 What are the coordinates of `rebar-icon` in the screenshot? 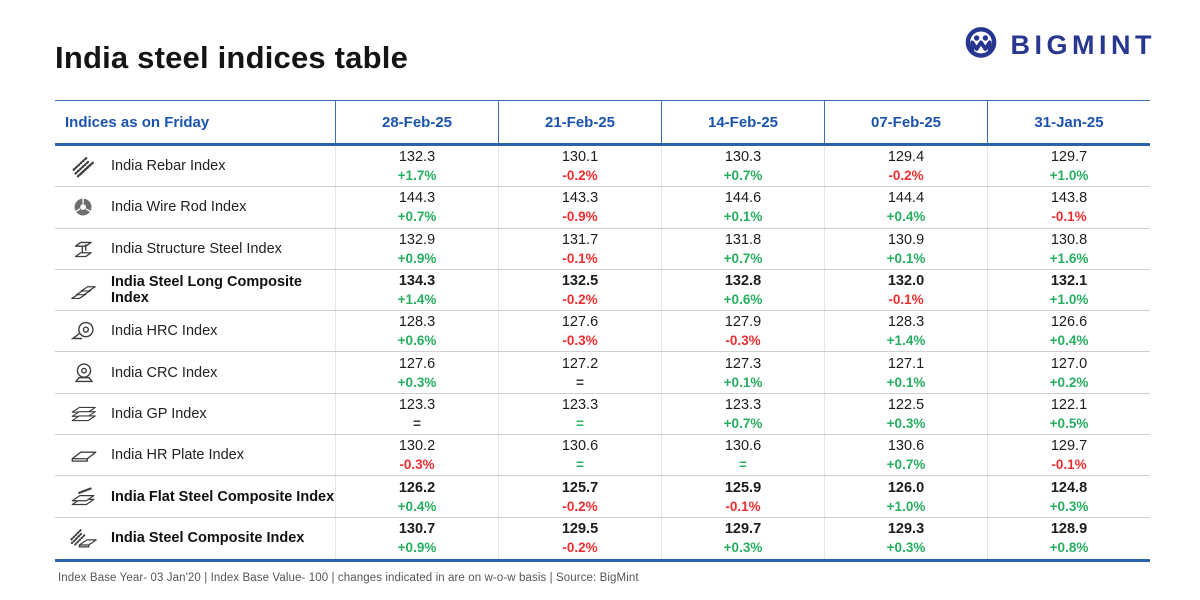 It's located at (84, 166).